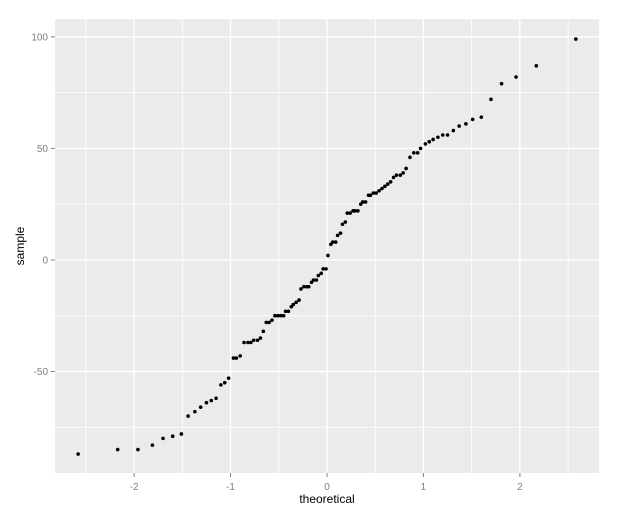 The image size is (617, 519). Describe the element at coordinates (20, 246) in the screenshot. I see `y-axis-title: sample` at that location.